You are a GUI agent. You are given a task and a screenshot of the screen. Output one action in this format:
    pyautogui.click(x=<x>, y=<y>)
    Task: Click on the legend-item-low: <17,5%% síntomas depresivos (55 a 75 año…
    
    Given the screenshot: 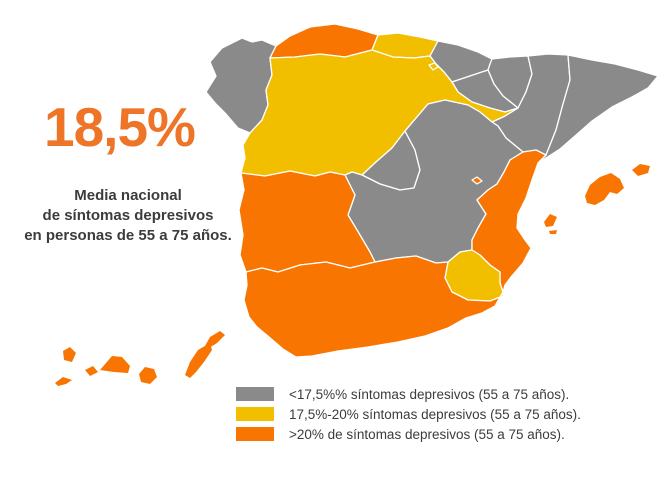 What is the action you would take?
    pyautogui.click(x=408, y=394)
    